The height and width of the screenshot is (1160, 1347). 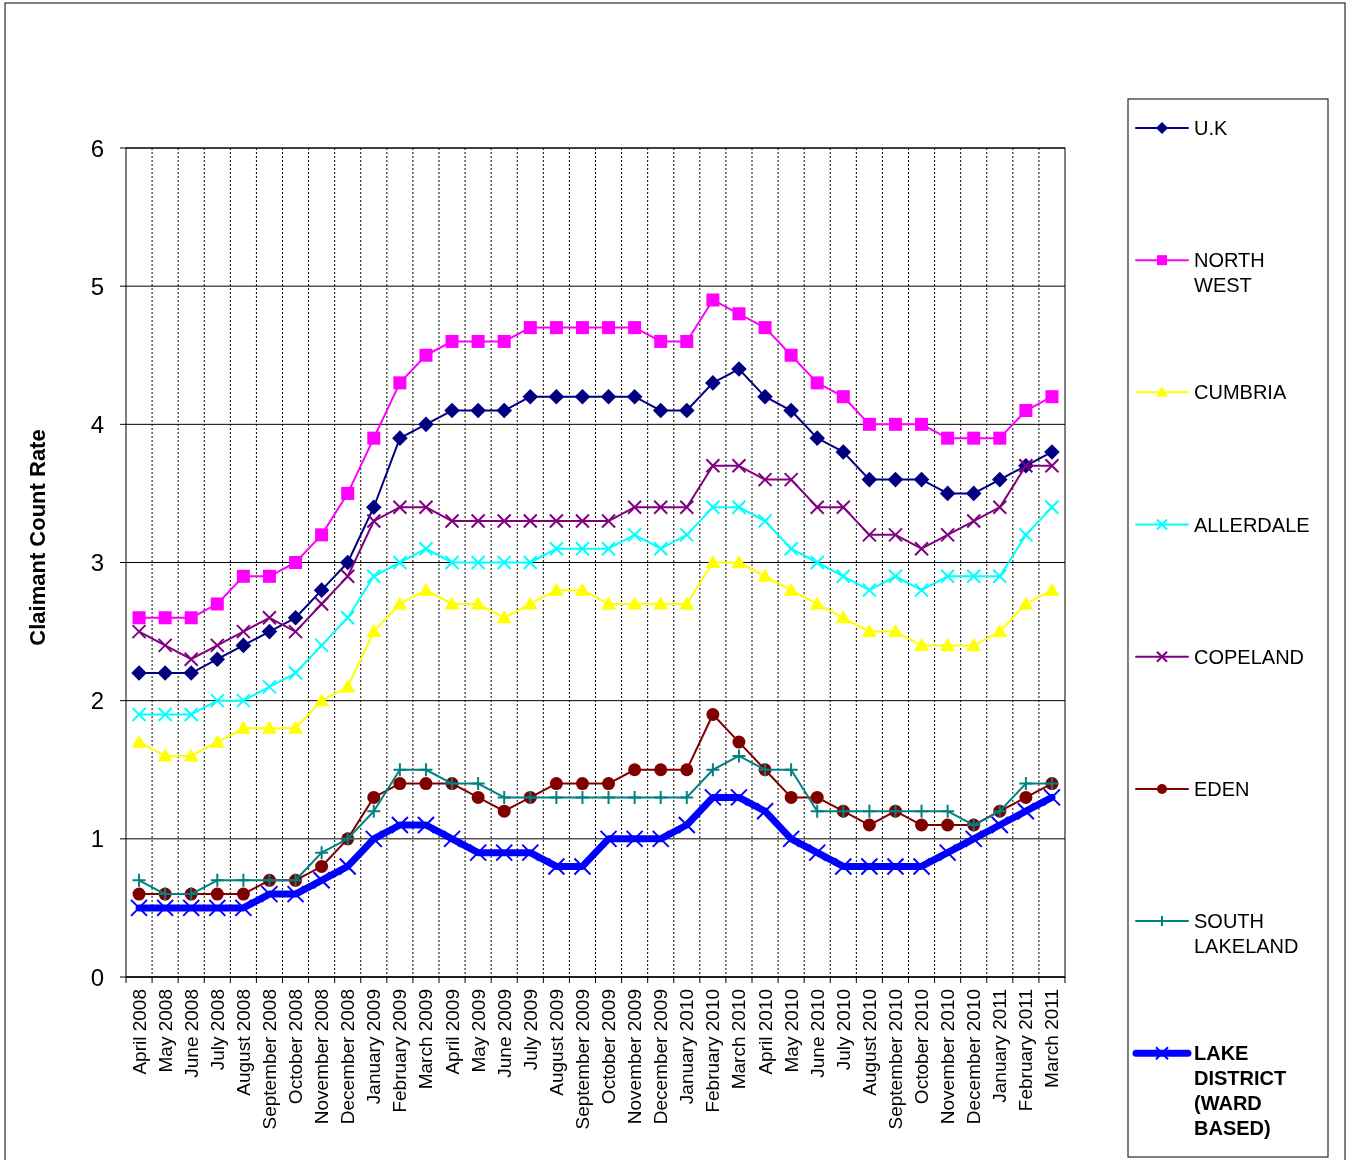 What do you see at coordinates (817, 1033) in the screenshot?
I see `x-tick-label: June 2010` at bounding box center [817, 1033].